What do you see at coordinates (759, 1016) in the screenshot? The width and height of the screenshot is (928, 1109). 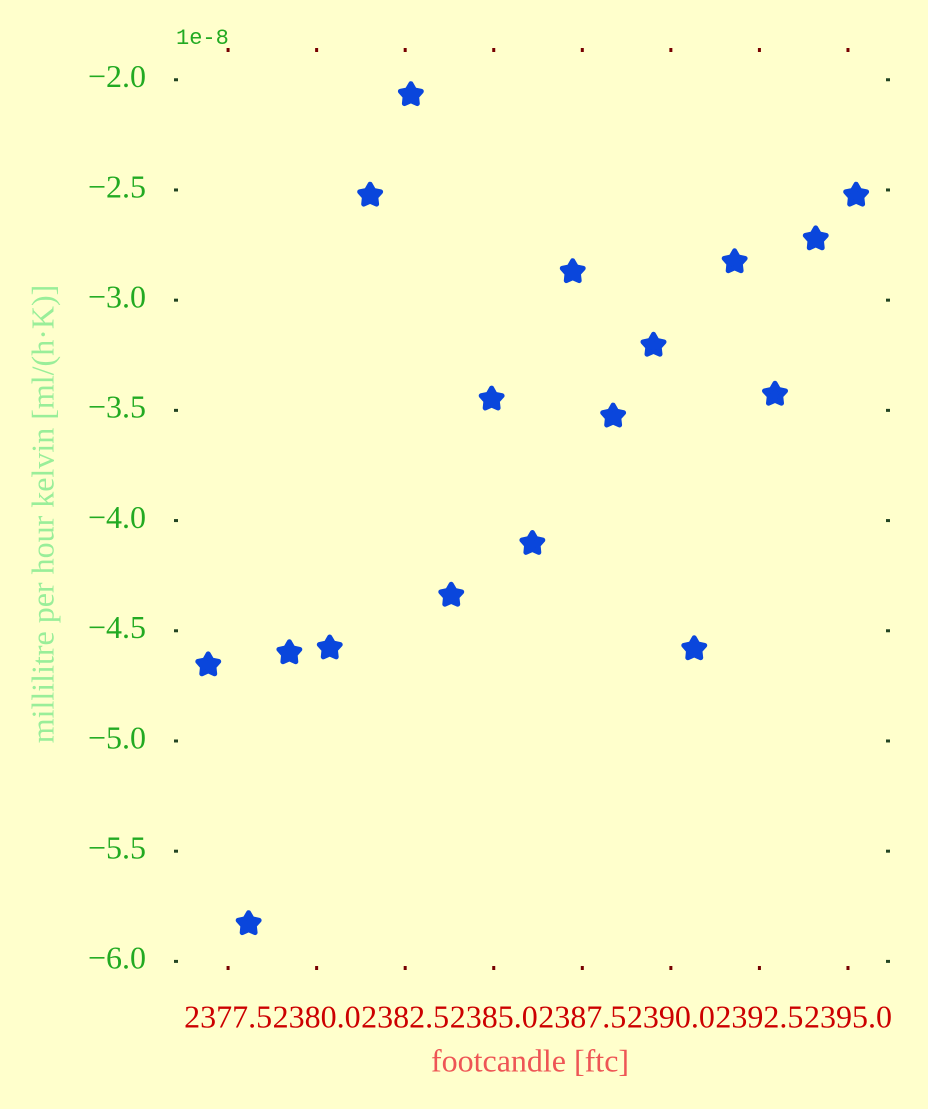 I see `x-tick-label: 2392.5` at bounding box center [759, 1016].